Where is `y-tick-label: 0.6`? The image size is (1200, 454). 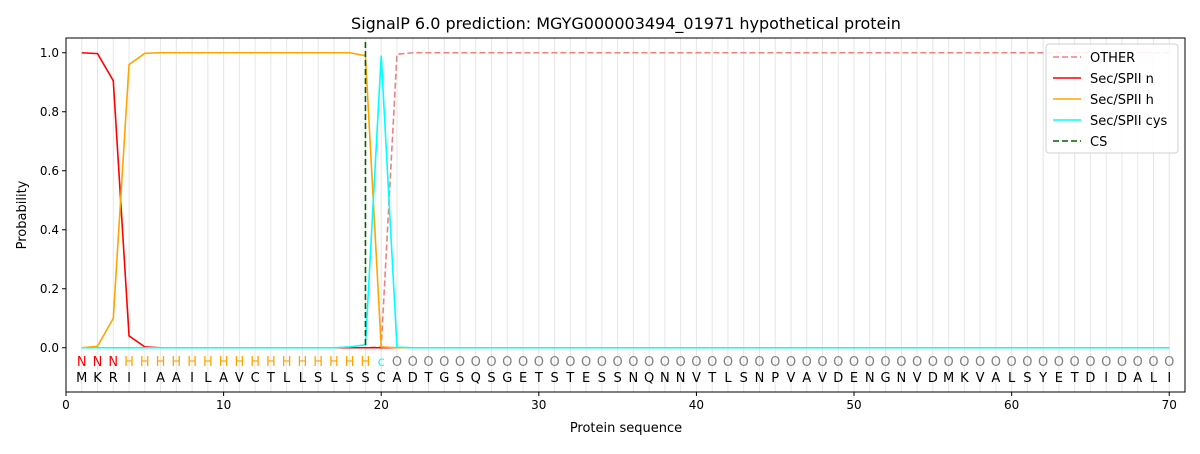
y-tick-label: 0.6 is located at coordinates (49, 171).